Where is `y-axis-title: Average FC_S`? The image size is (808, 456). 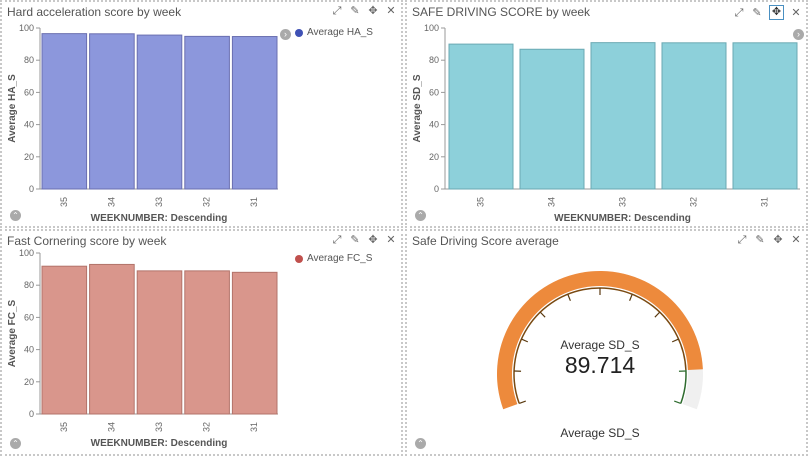
y-axis-title: Average FC_S is located at coordinates (12, 333).